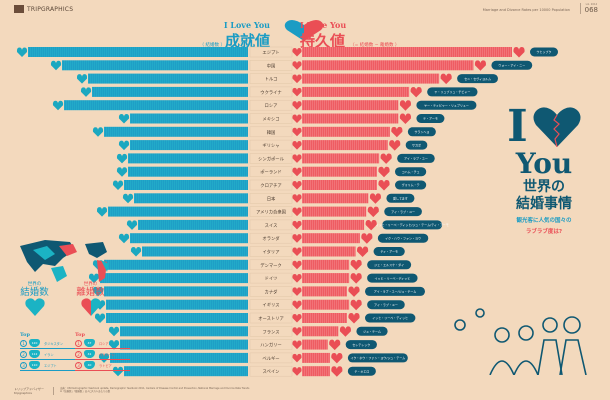 This screenshot has width=610, height=400. Describe the element at coordinates (246, 25) in the screenshot. I see `marriage-legend-en: I Love You` at that location.